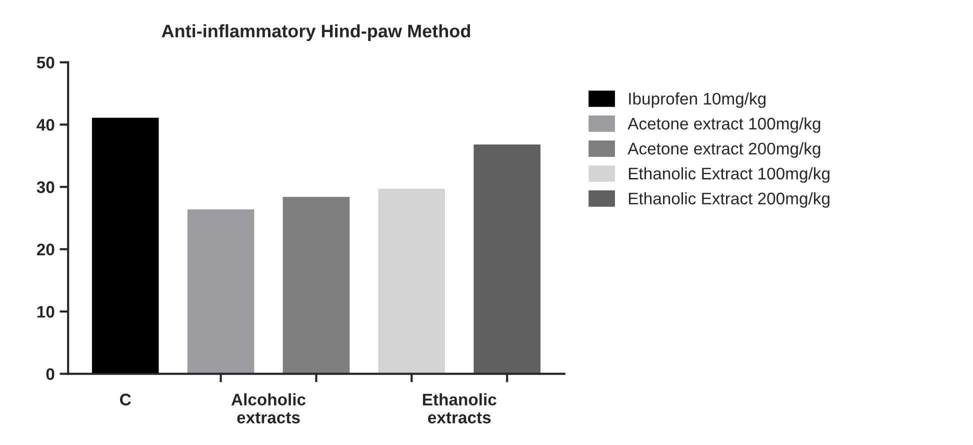 The height and width of the screenshot is (445, 973). What do you see at coordinates (729, 175) in the screenshot?
I see `legend-label: Ethanolic Extract 100mg/kg` at bounding box center [729, 175].